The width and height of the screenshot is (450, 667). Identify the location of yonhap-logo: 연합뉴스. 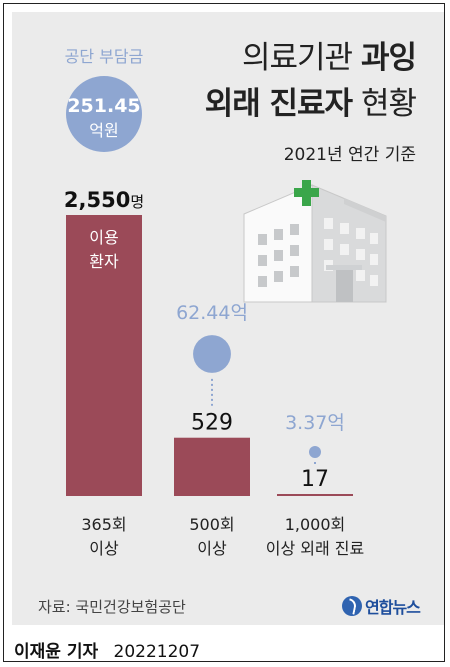
(381, 606).